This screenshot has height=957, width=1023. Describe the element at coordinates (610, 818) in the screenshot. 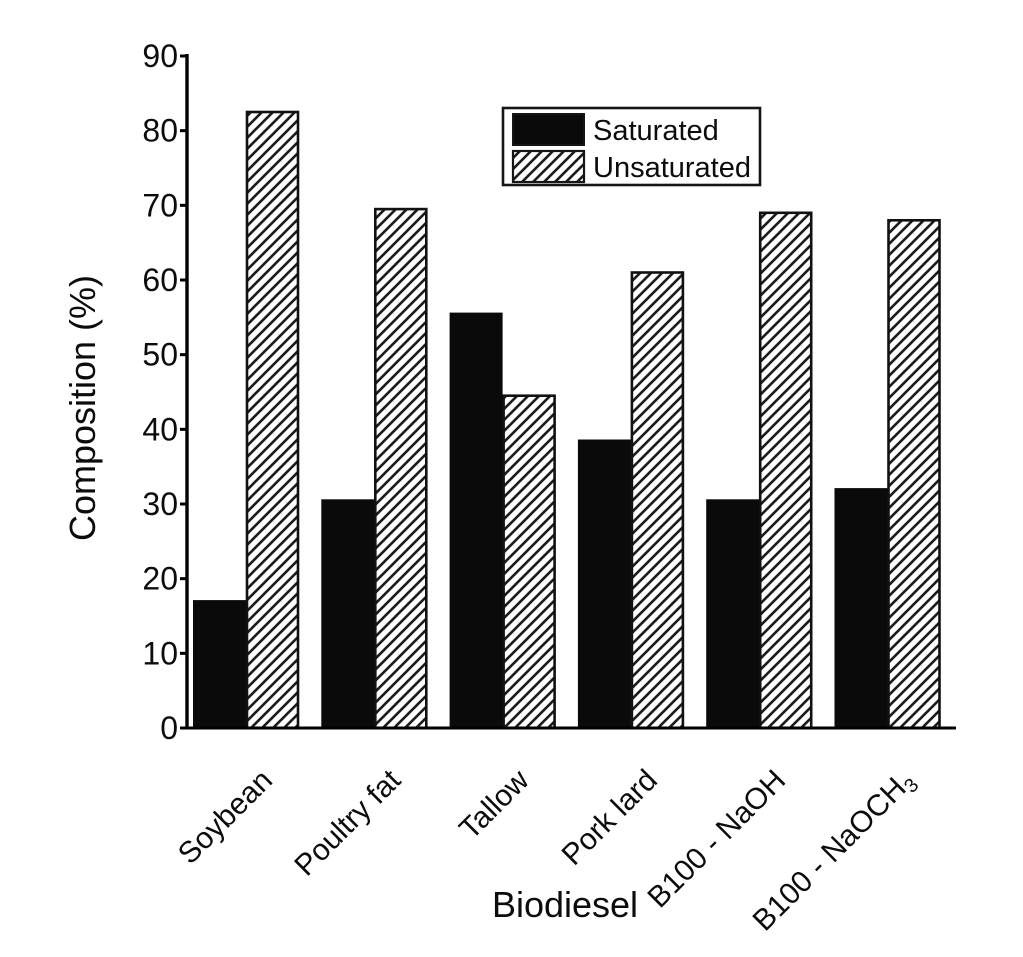

I see `x-tick-label-pork-lard: Pork lard` at that location.